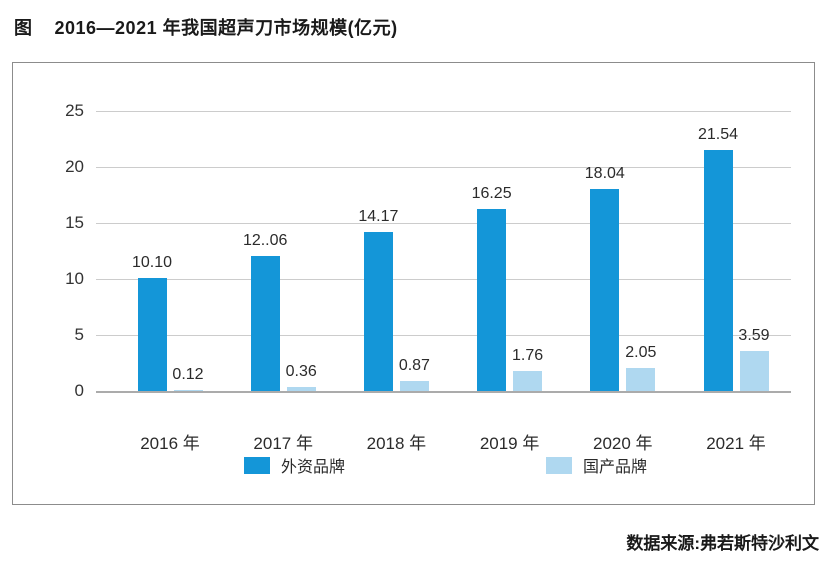  I want to click on bar-国产品牌-2020年, so click(641, 379).